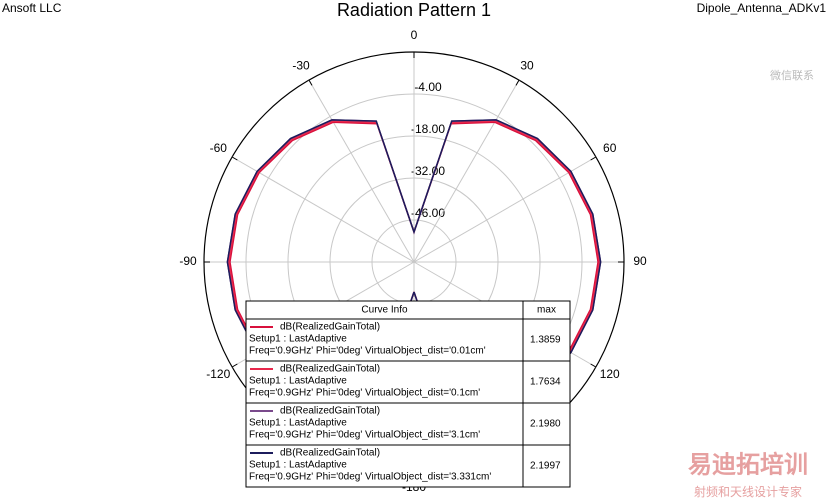  Describe the element at coordinates (428, 213) in the screenshot. I see `r-tick-label: -46.00` at that location.